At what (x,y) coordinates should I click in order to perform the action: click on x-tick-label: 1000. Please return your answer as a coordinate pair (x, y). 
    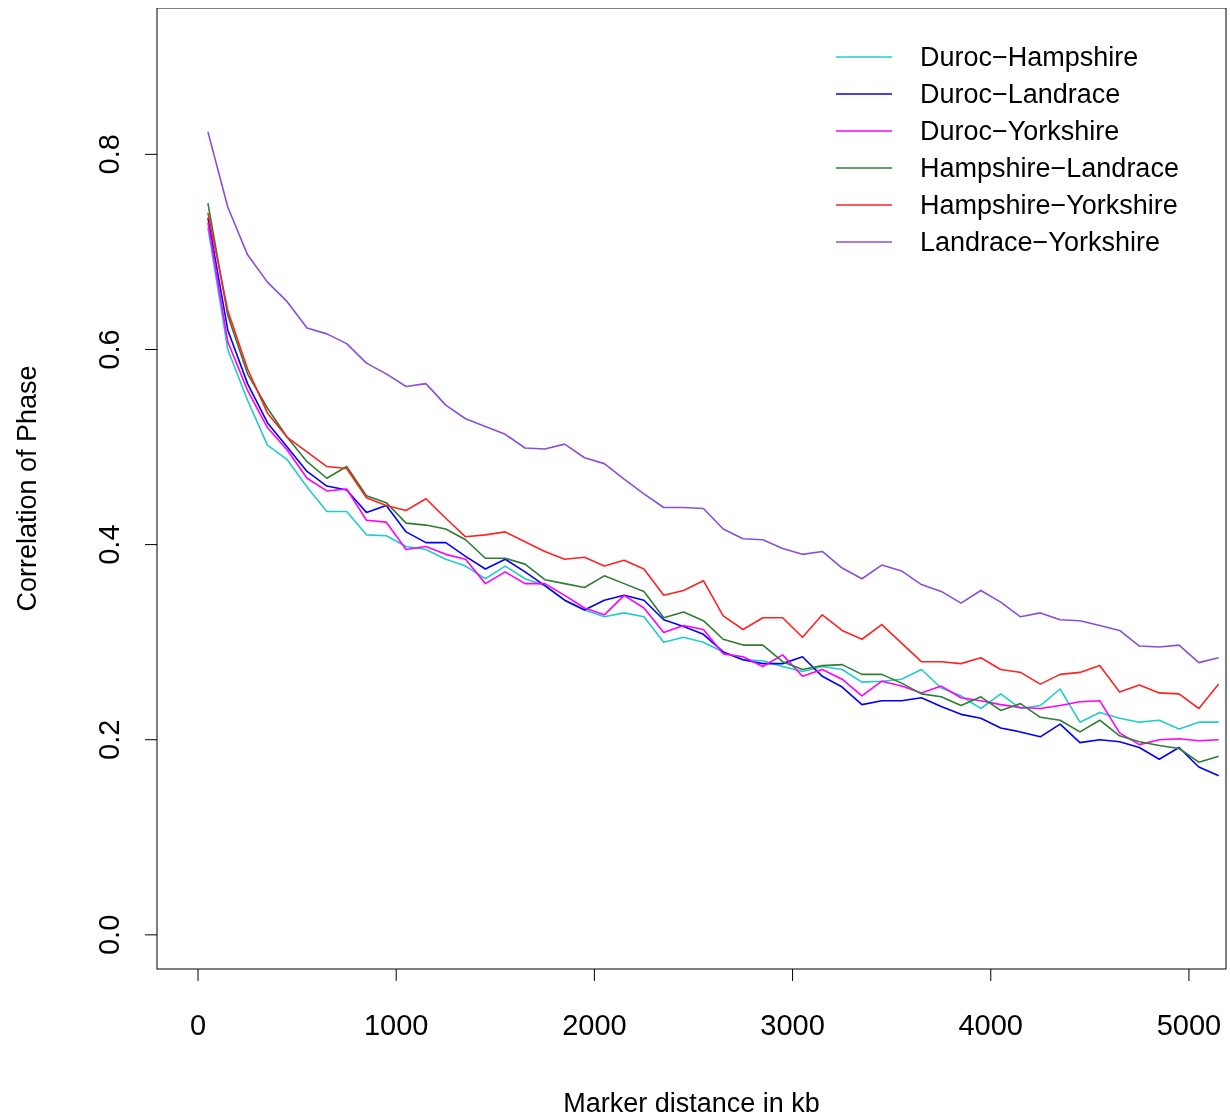
    Looking at the image, I should click on (396, 1025).